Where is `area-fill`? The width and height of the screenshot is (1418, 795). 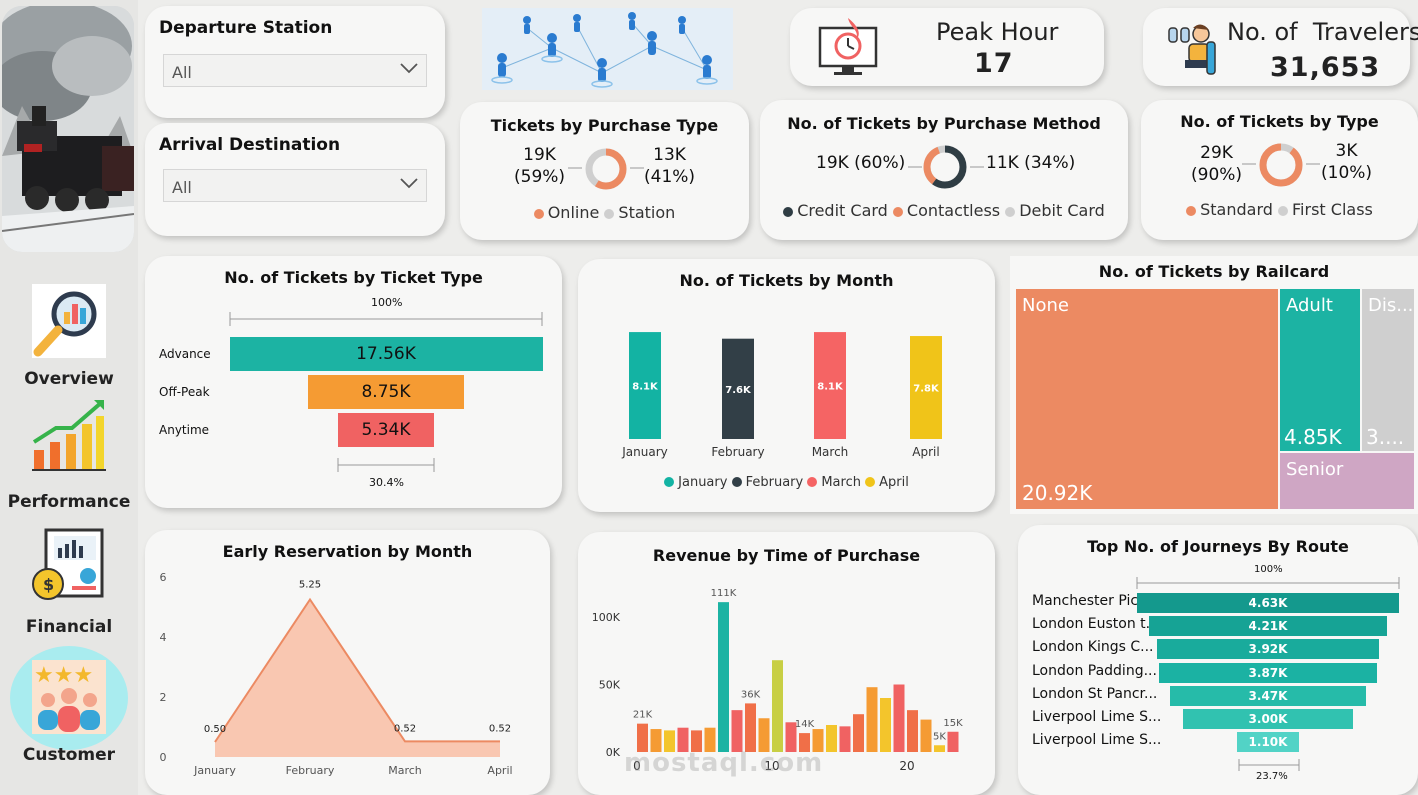 area-fill is located at coordinates (357, 678).